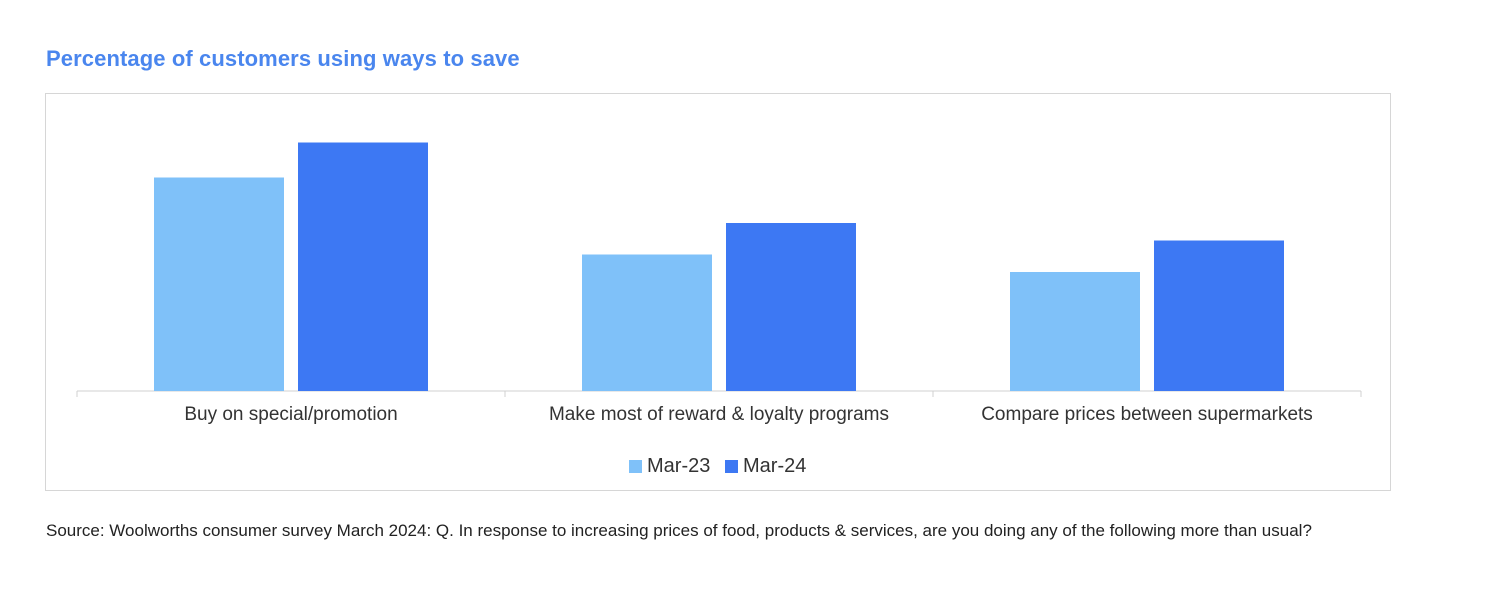 The image size is (1512, 608). What do you see at coordinates (290, 414) in the screenshot?
I see `x-tick-label: Buy on special/promotion` at bounding box center [290, 414].